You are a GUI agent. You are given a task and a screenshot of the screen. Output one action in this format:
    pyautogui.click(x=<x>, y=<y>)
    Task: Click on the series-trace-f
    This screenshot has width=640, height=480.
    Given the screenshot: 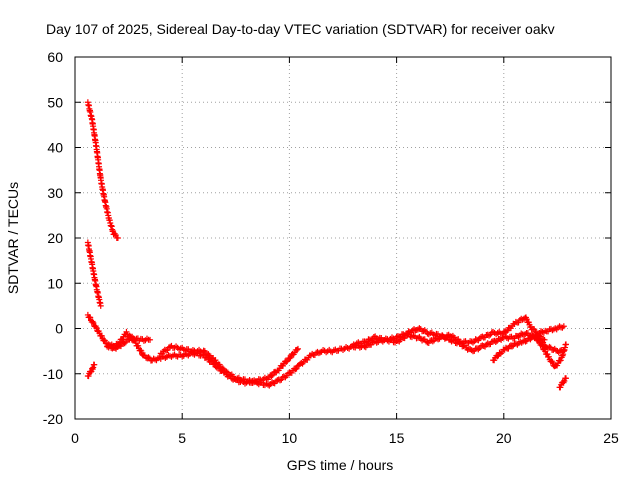 What is the action you would take?
    pyautogui.click(x=550, y=352)
    